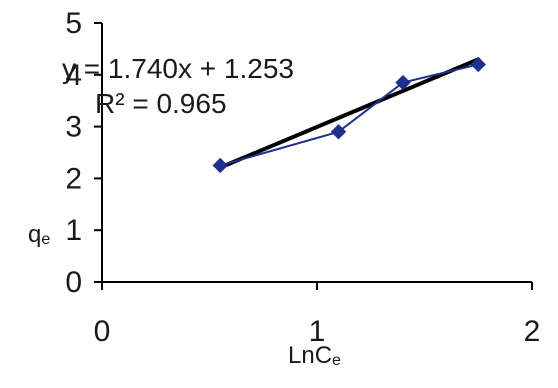 This screenshot has height=388, width=558. I want to click on x-axis-title-sub: e, so click(336, 360).